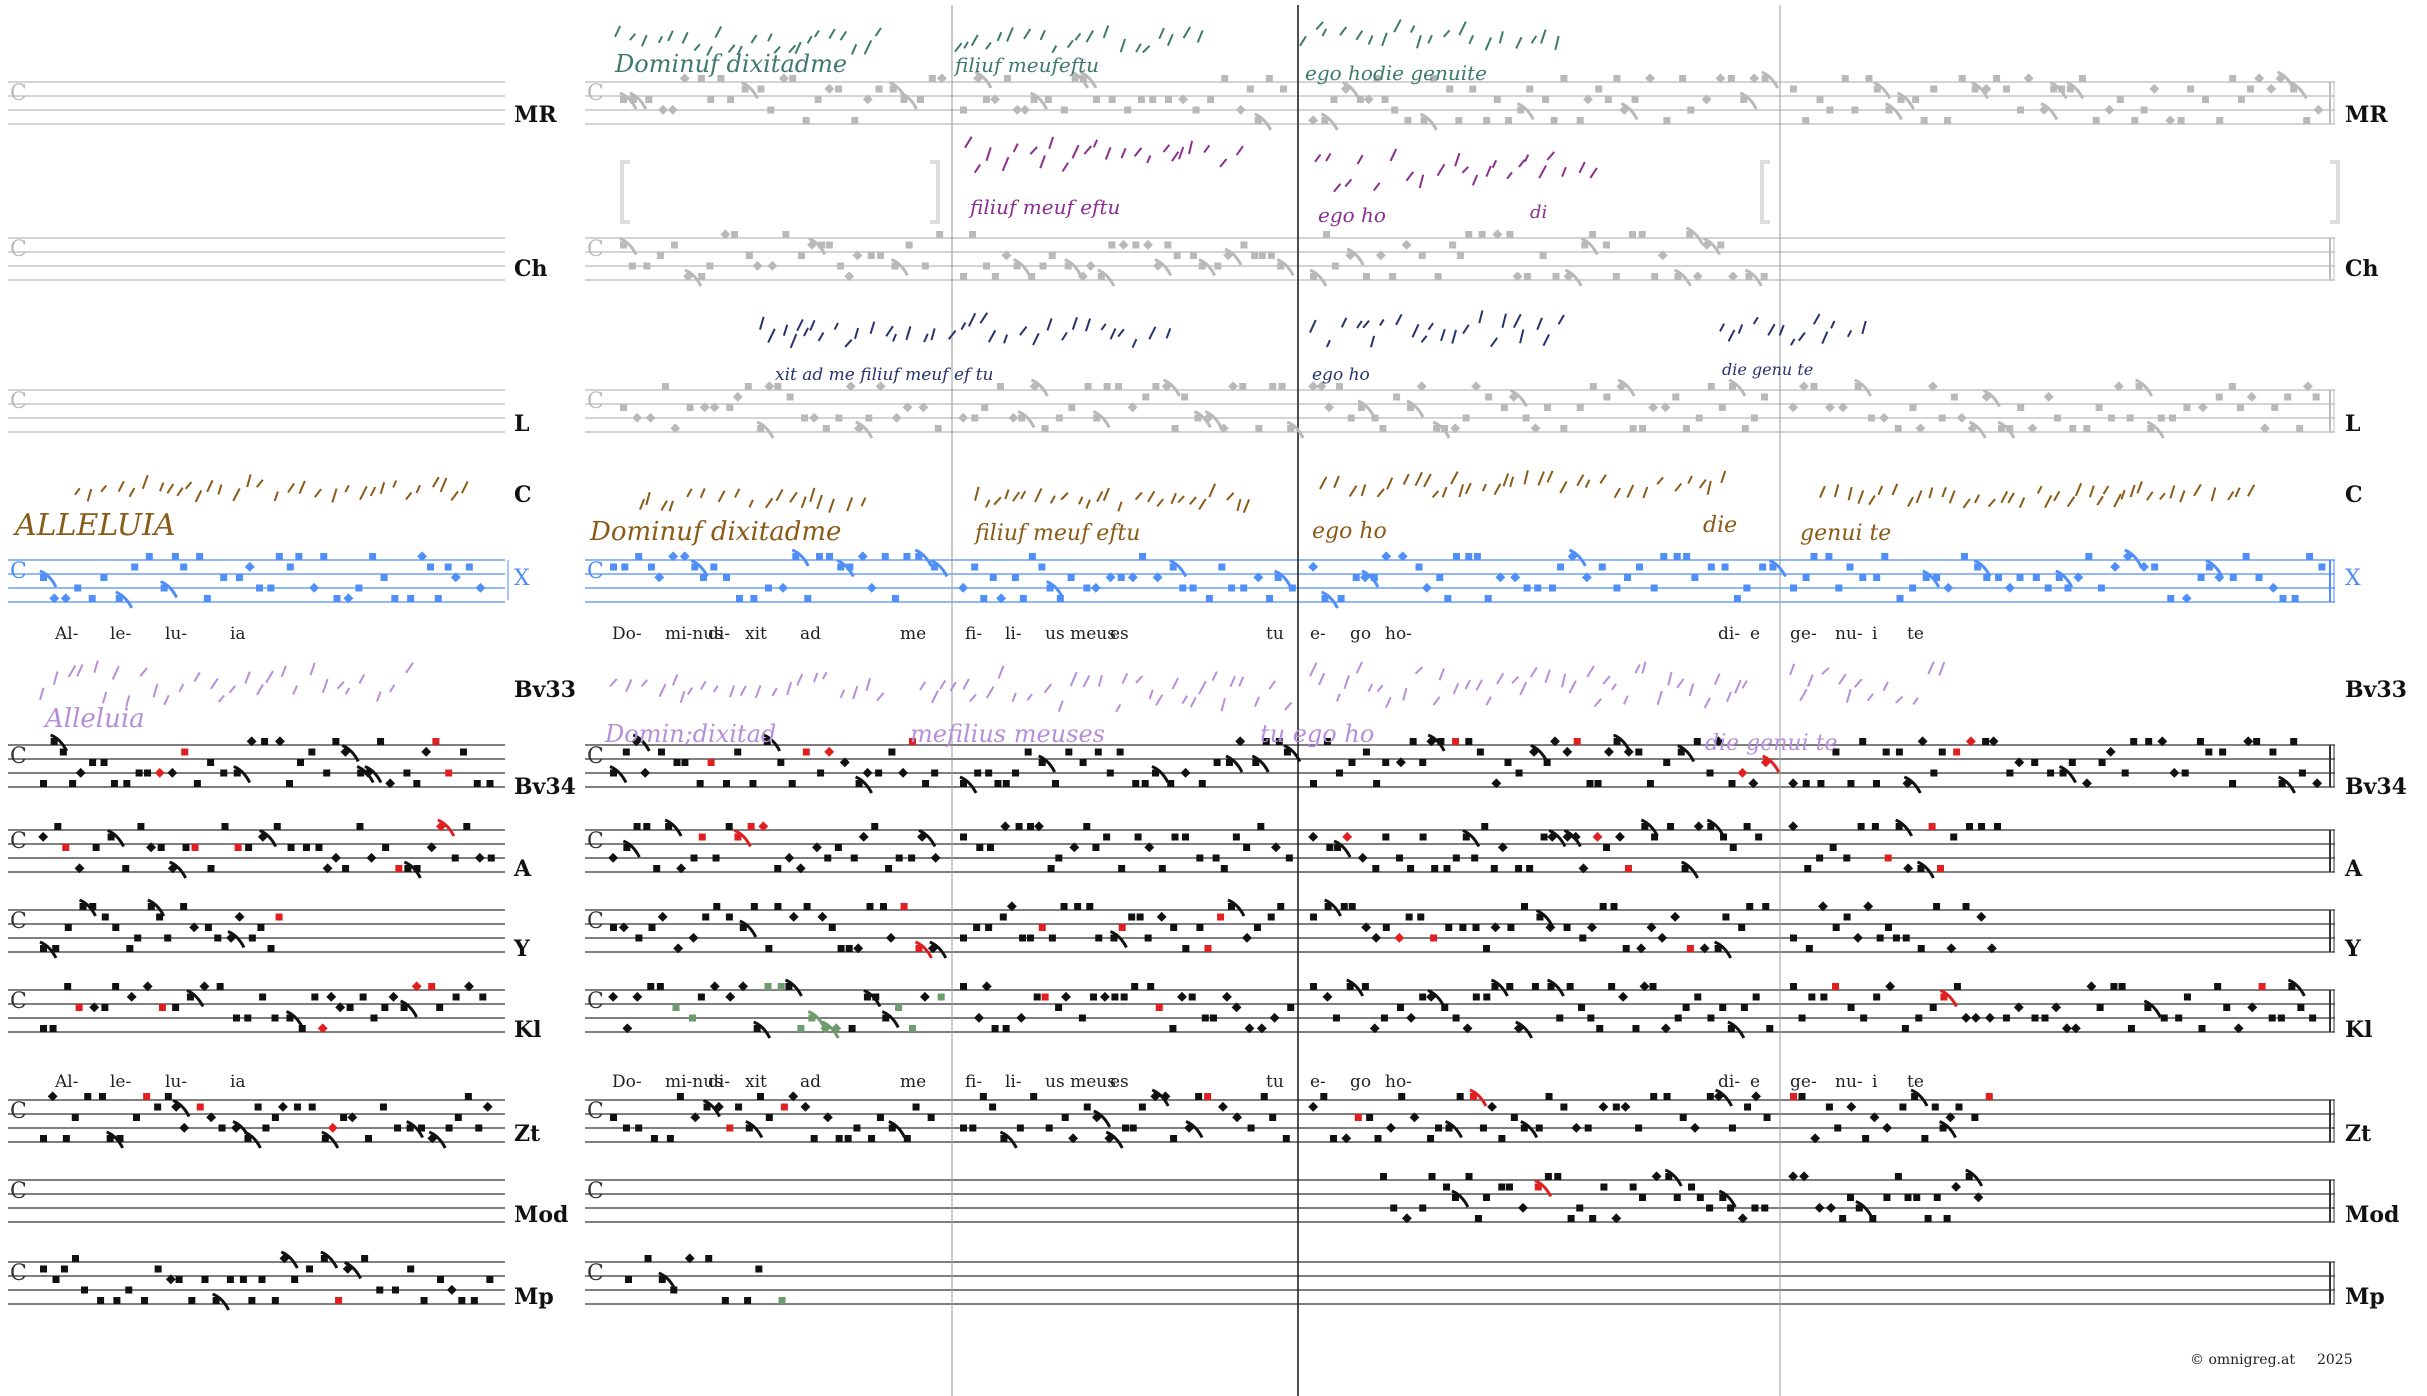 The height and width of the screenshot is (1396, 2427). What do you see at coordinates (1767, 369) in the screenshot?
I see `l-text: die genu te` at bounding box center [1767, 369].